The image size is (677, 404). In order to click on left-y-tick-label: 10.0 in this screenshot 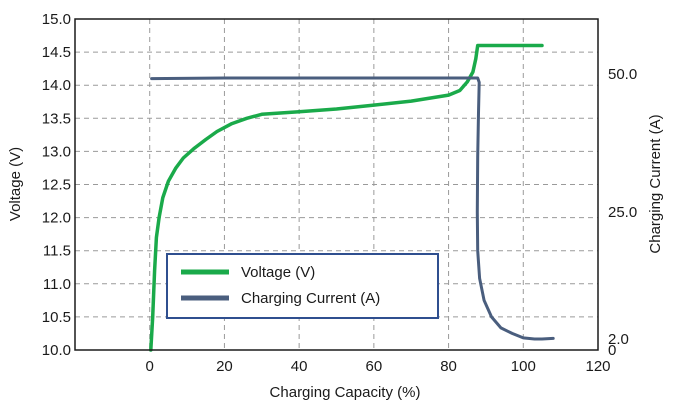, I will do `click(56, 350)`.